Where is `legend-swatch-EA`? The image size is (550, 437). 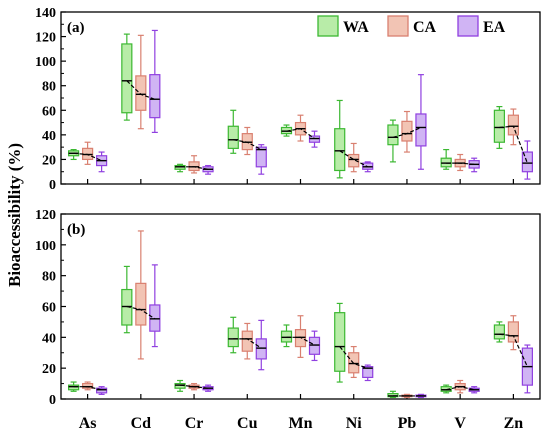
legend-swatch-EA is located at coordinates (468, 26).